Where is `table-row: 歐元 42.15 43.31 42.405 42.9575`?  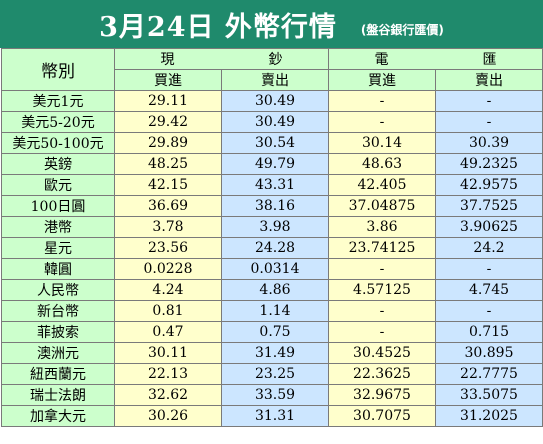 table-row: 歐元 42.15 43.31 42.405 42.9575 is located at coordinates (272, 185).